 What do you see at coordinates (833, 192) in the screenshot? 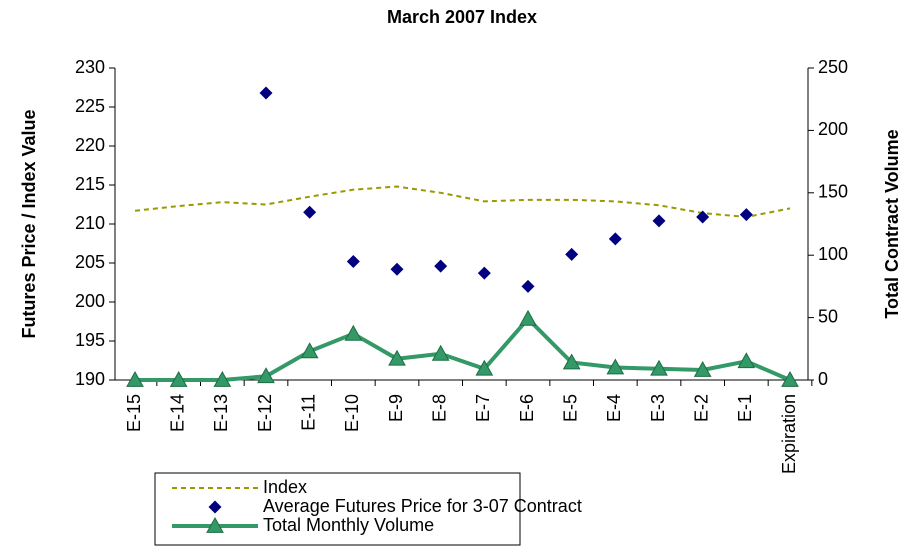
I see `y2-tick-label: 150` at bounding box center [833, 192].